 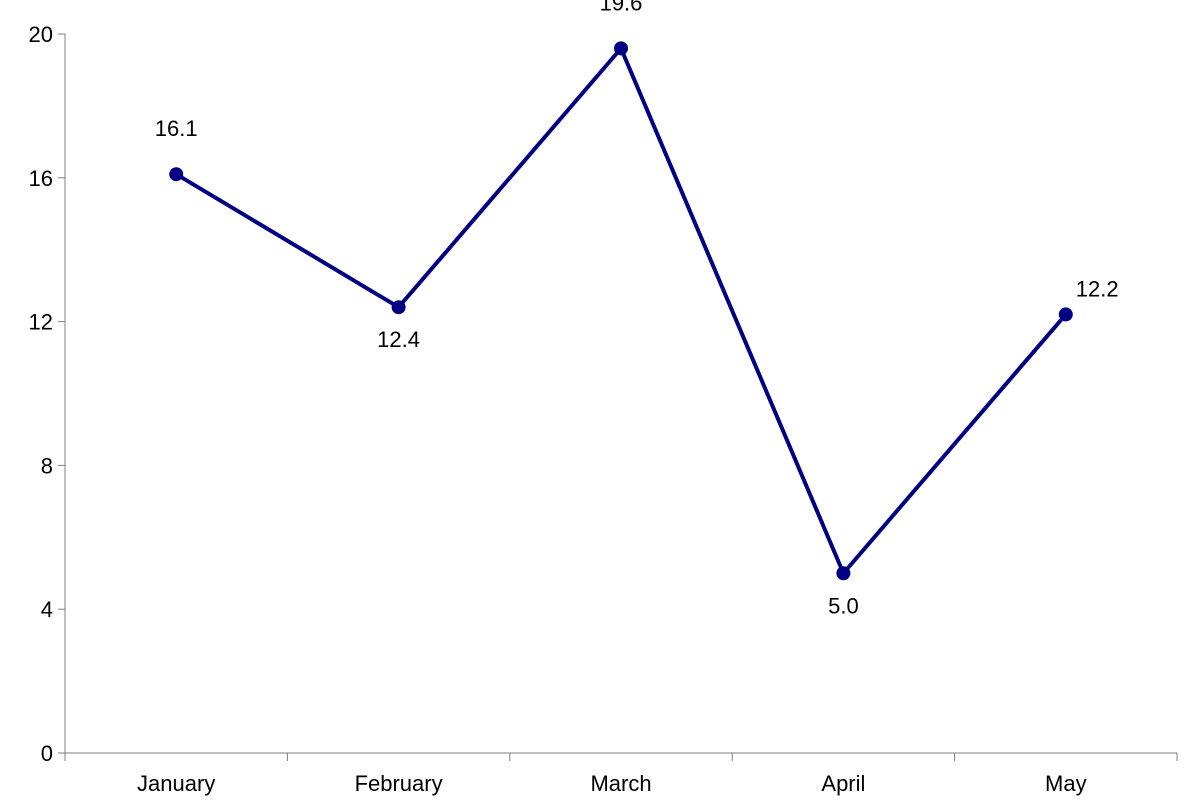 I want to click on x-tick-label: April, so click(x=843, y=783).